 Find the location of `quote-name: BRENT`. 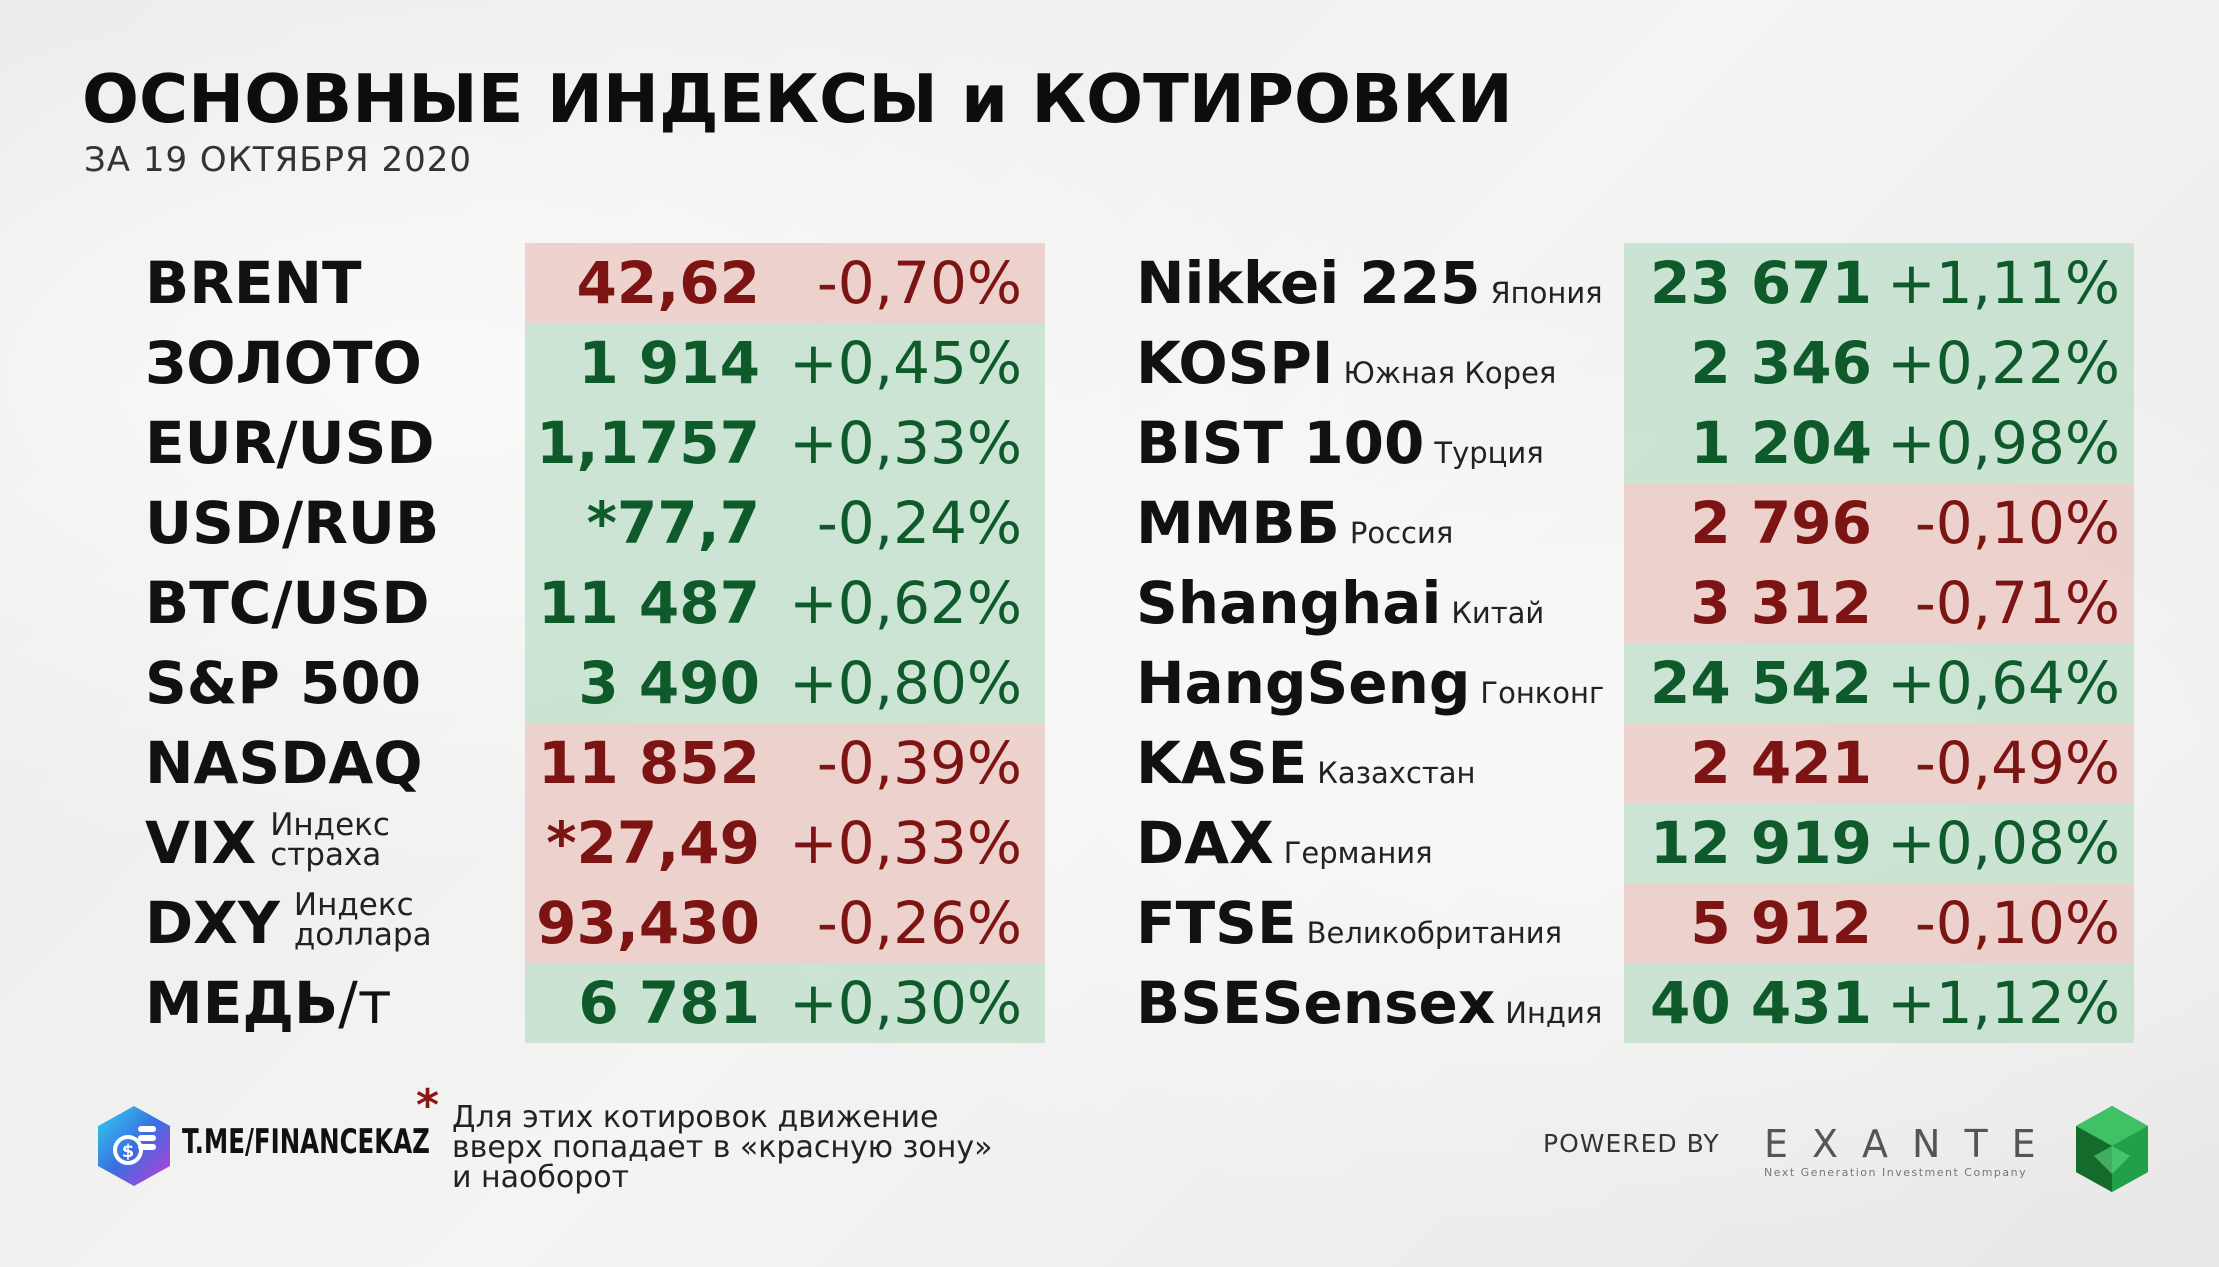

quote-name: BRENT is located at coordinates (253, 283).